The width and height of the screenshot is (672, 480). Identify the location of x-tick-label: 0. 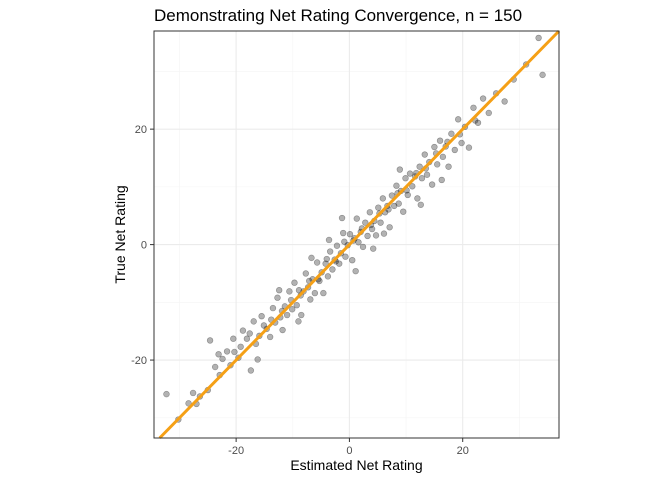
(349, 451).